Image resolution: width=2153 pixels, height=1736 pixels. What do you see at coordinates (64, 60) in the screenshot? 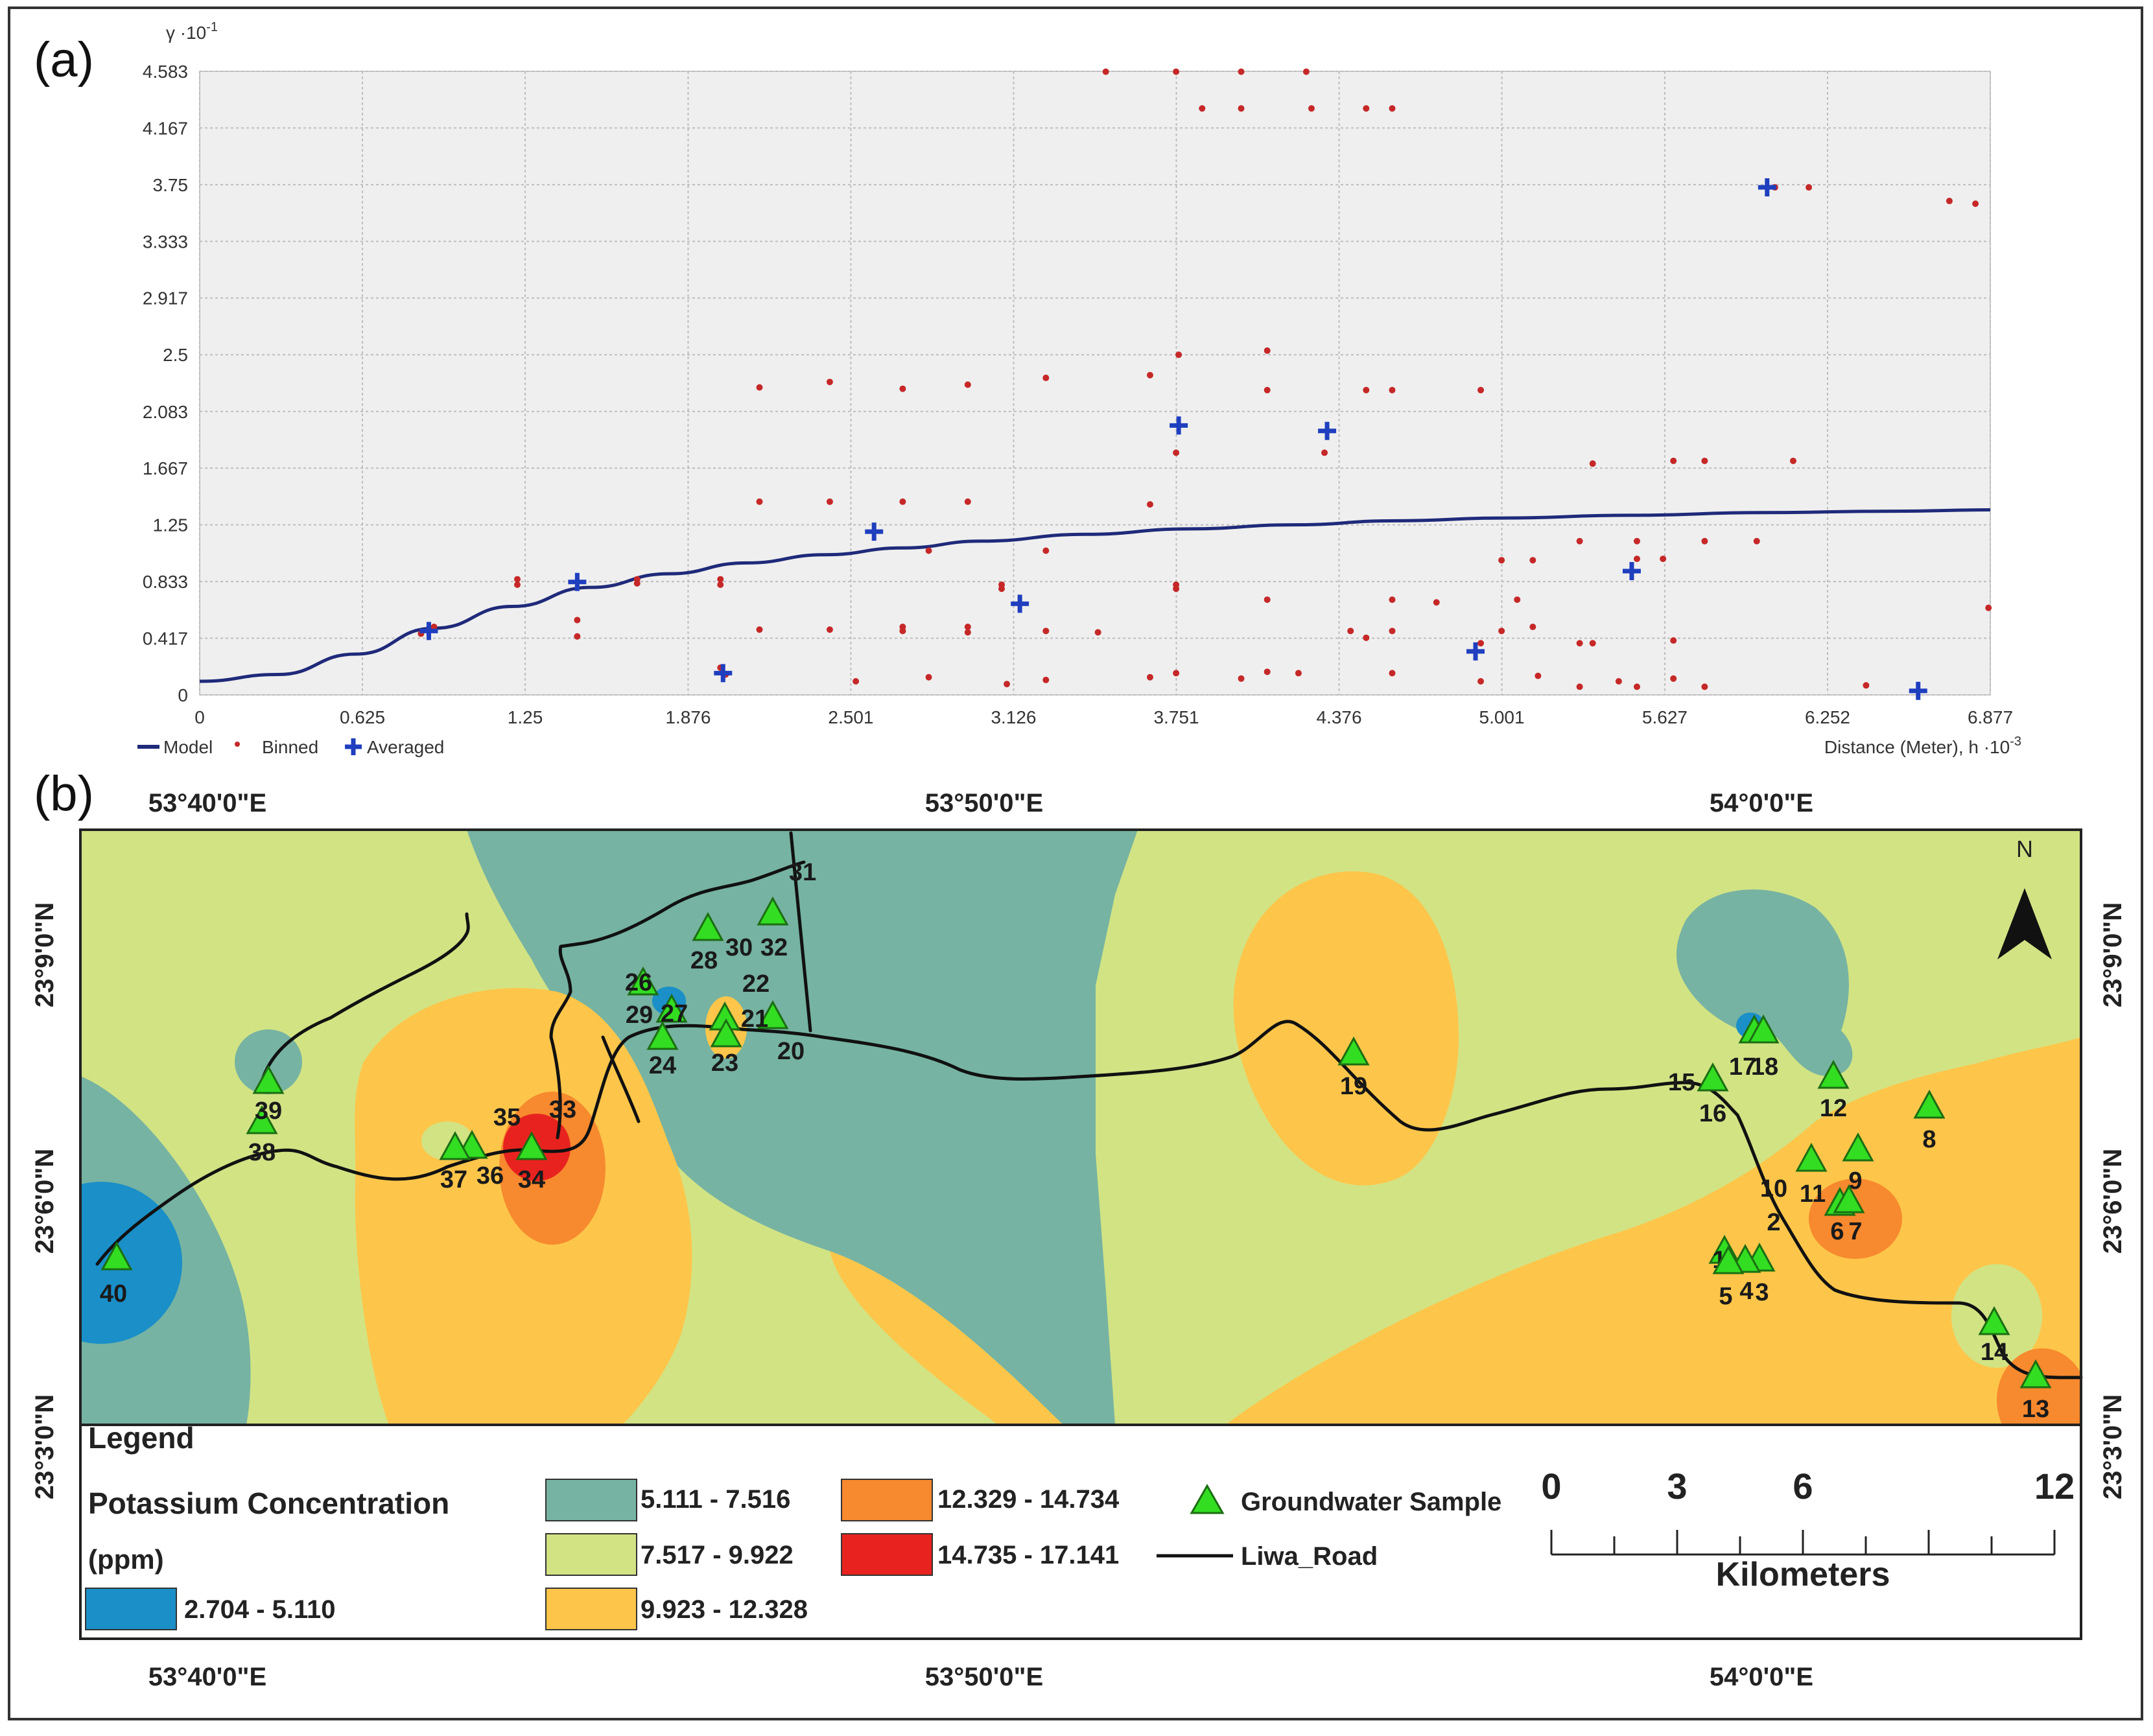
I see `panel-a-label: (a)` at bounding box center [64, 60].